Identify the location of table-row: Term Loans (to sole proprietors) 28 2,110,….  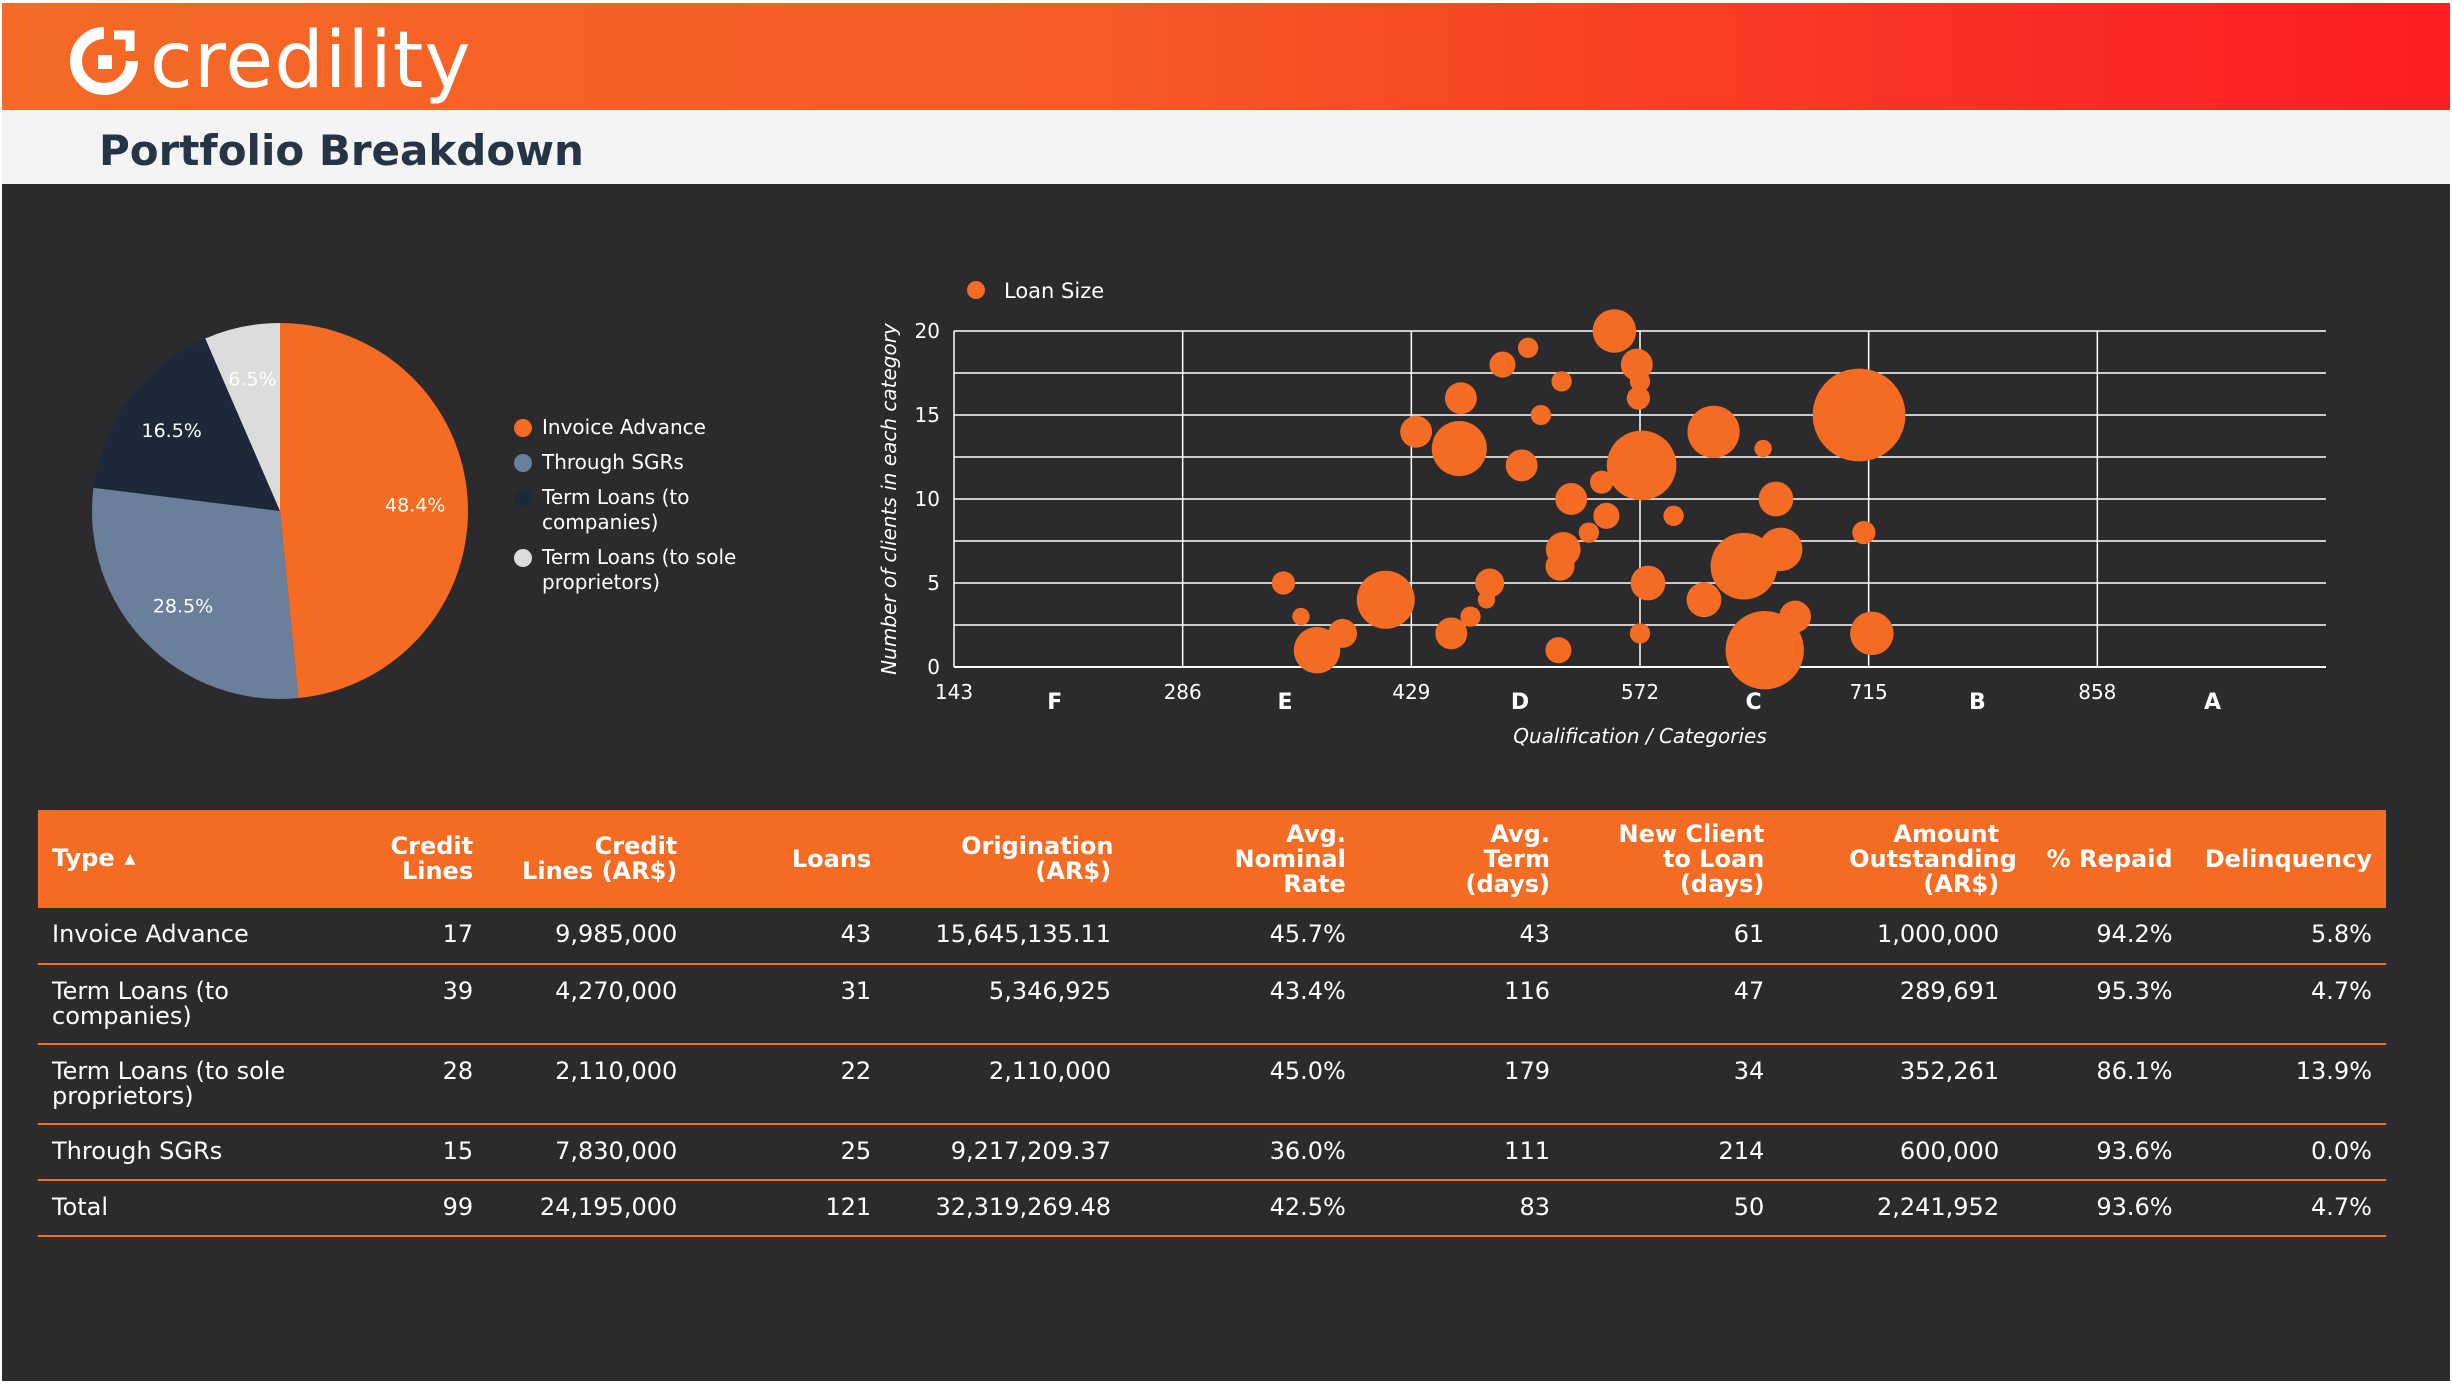
(1212, 1084).